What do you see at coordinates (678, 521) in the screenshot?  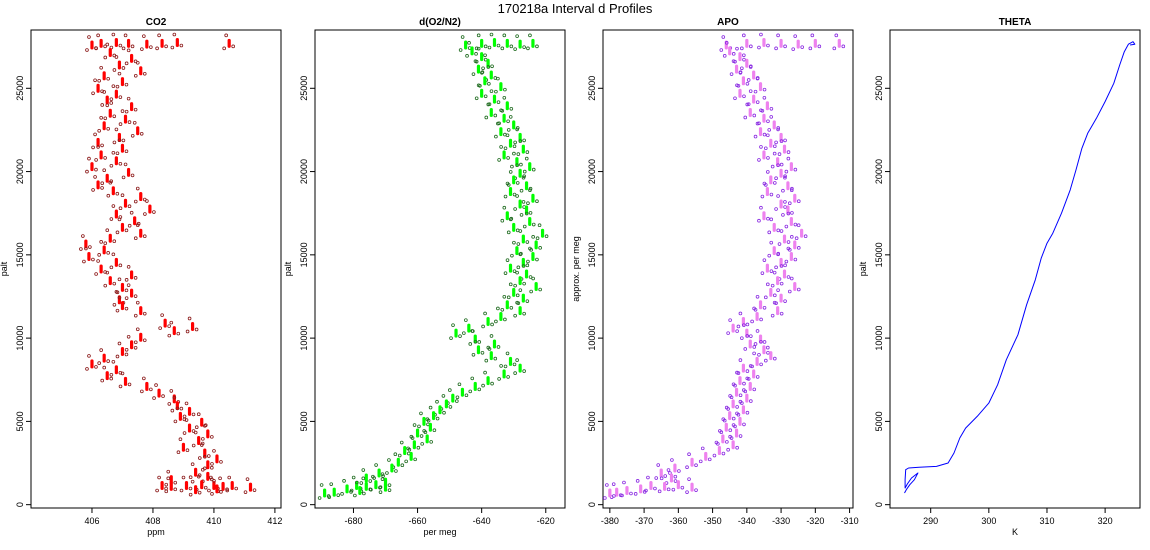 I see `x-tick-label: -360` at bounding box center [678, 521].